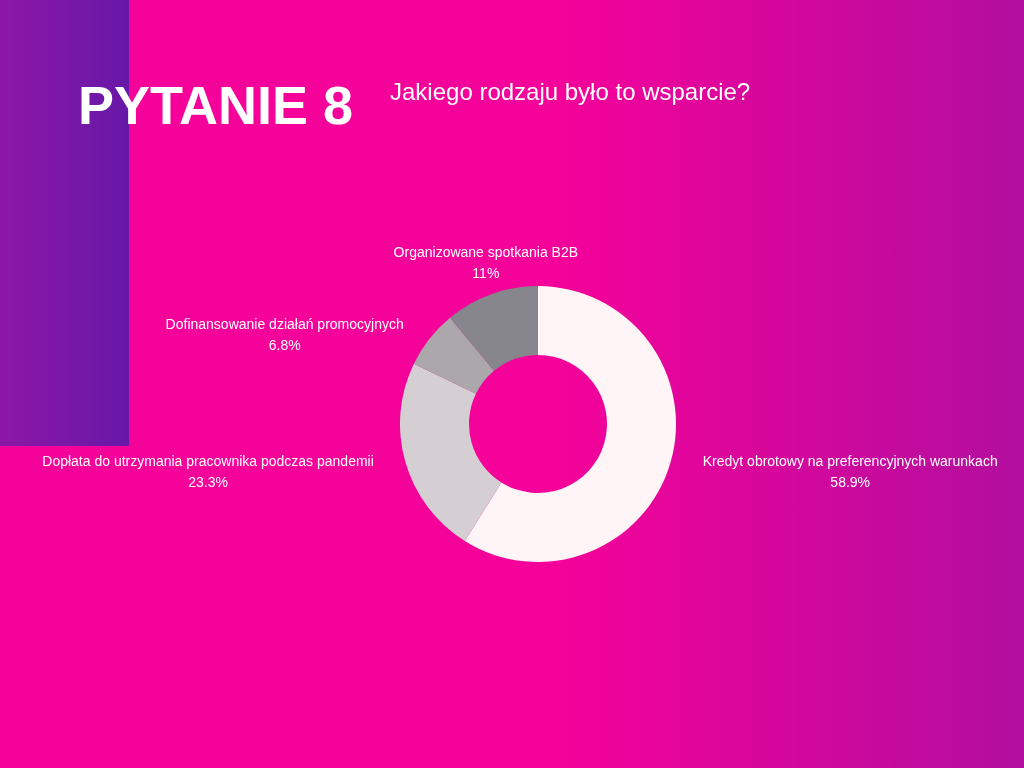 The image size is (1024, 768). What do you see at coordinates (284, 323) in the screenshot?
I see `slice-label: Dofinansowanie działań promocyjnych` at bounding box center [284, 323].